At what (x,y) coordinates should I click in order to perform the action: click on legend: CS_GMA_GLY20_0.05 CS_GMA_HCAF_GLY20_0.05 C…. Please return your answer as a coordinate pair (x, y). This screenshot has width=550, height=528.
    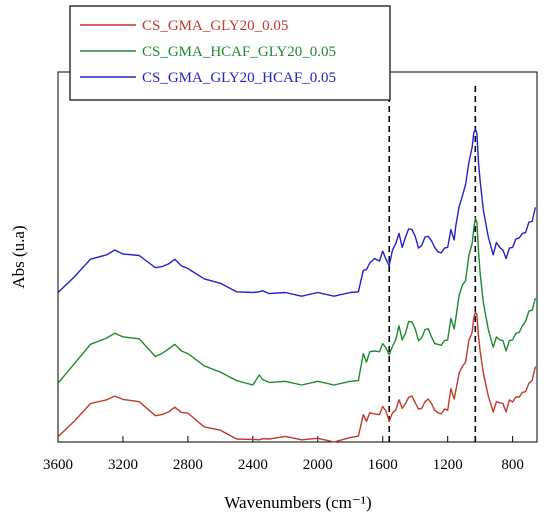
    Looking at the image, I should click on (230, 53).